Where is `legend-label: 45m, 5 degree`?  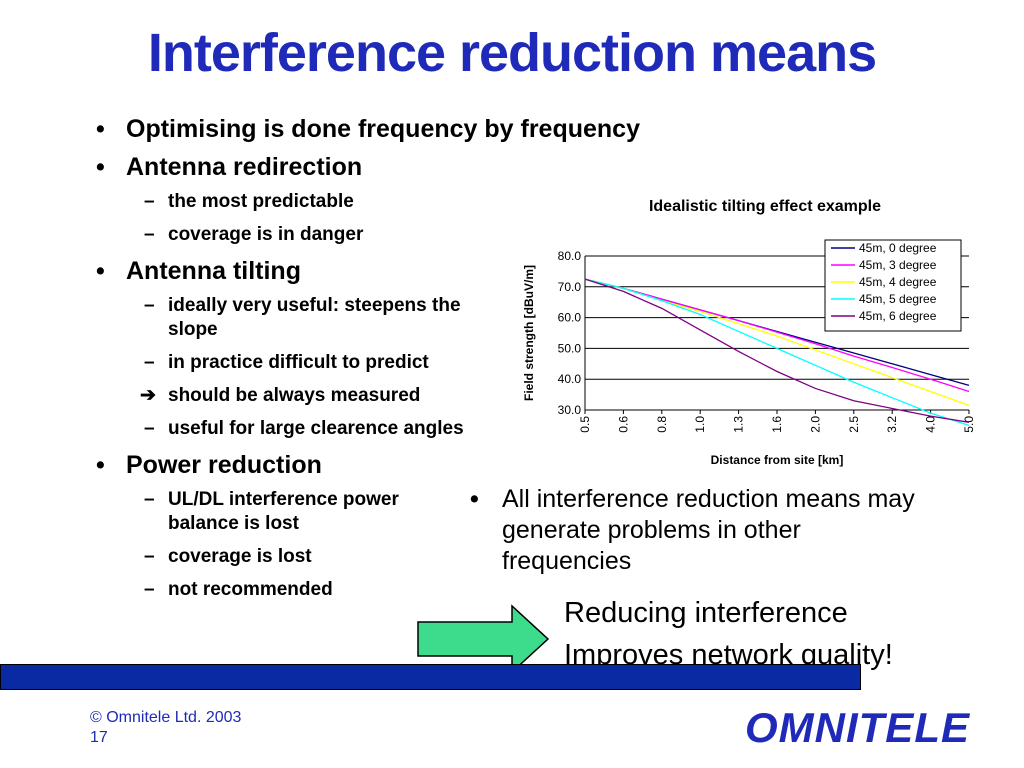
legend-label: 45m, 5 degree is located at coordinates (898, 299).